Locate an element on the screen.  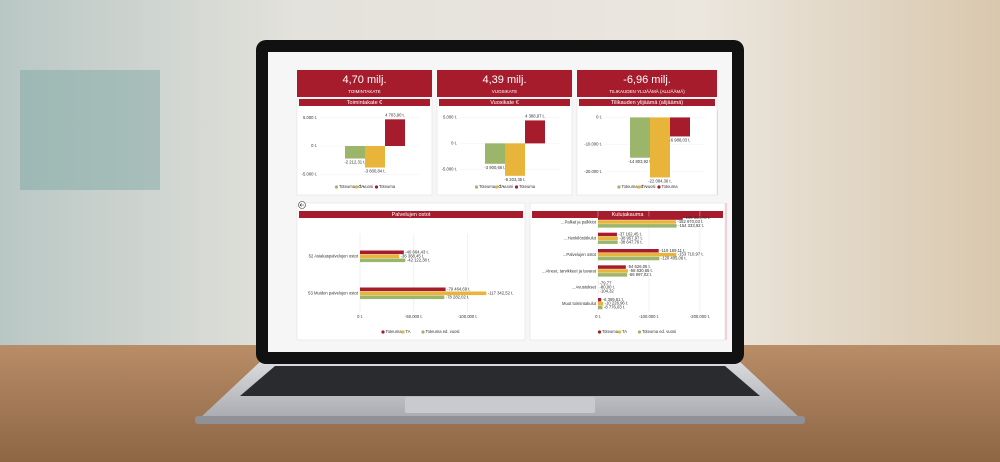
value-label: -3 900,66 t. is located at coordinates (494, 167).